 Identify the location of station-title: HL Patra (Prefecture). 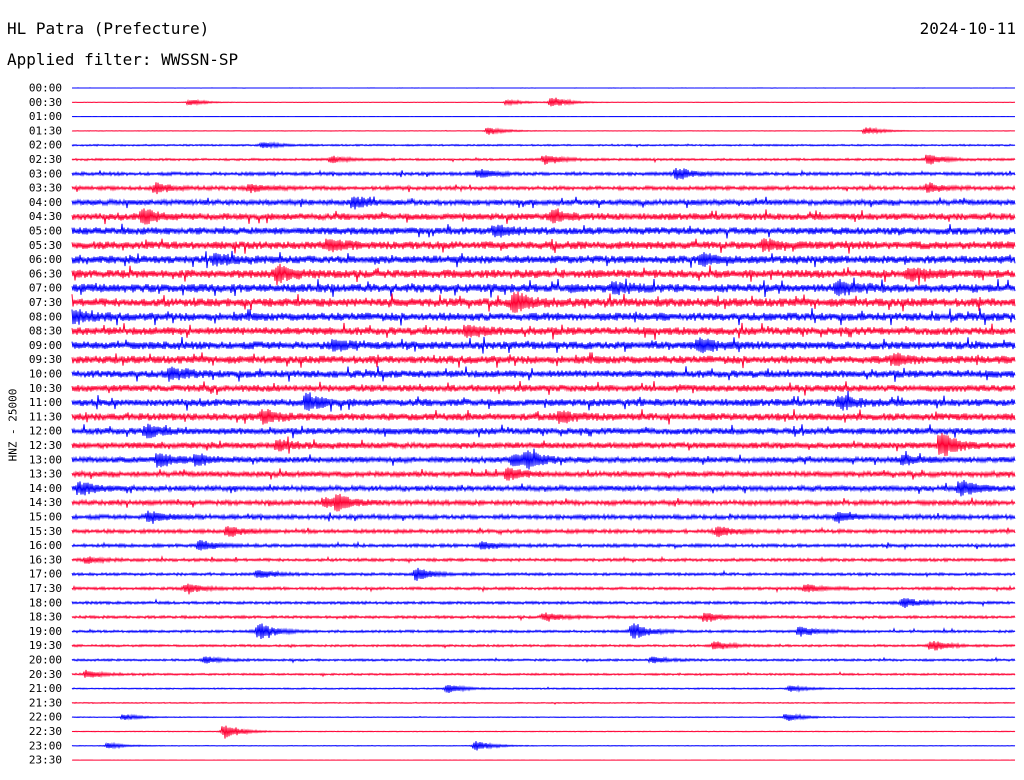
(108, 28).